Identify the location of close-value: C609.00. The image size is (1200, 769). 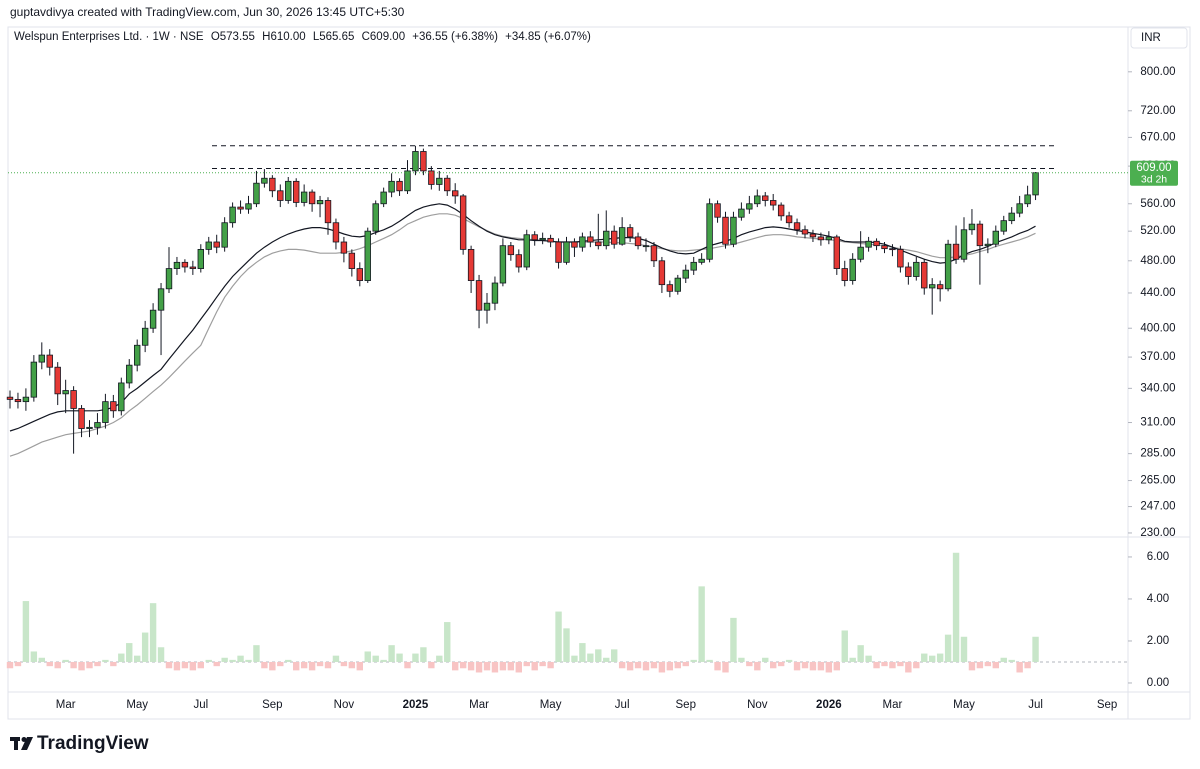
(383, 37).